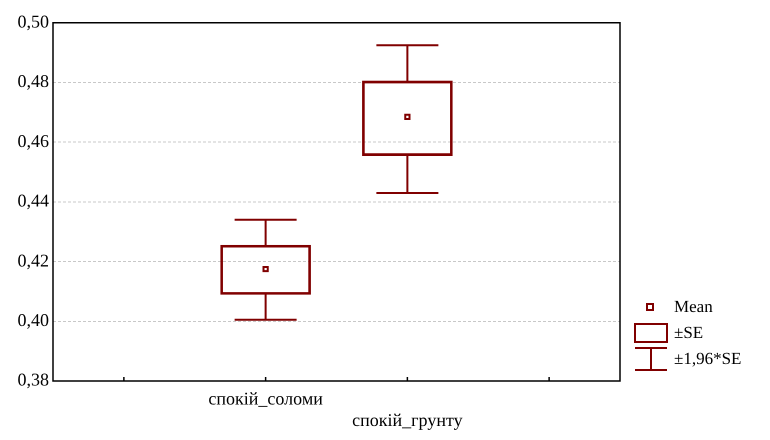 The width and height of the screenshot is (770, 440). I want to click on text: ±1,96*SE, so click(708, 359).